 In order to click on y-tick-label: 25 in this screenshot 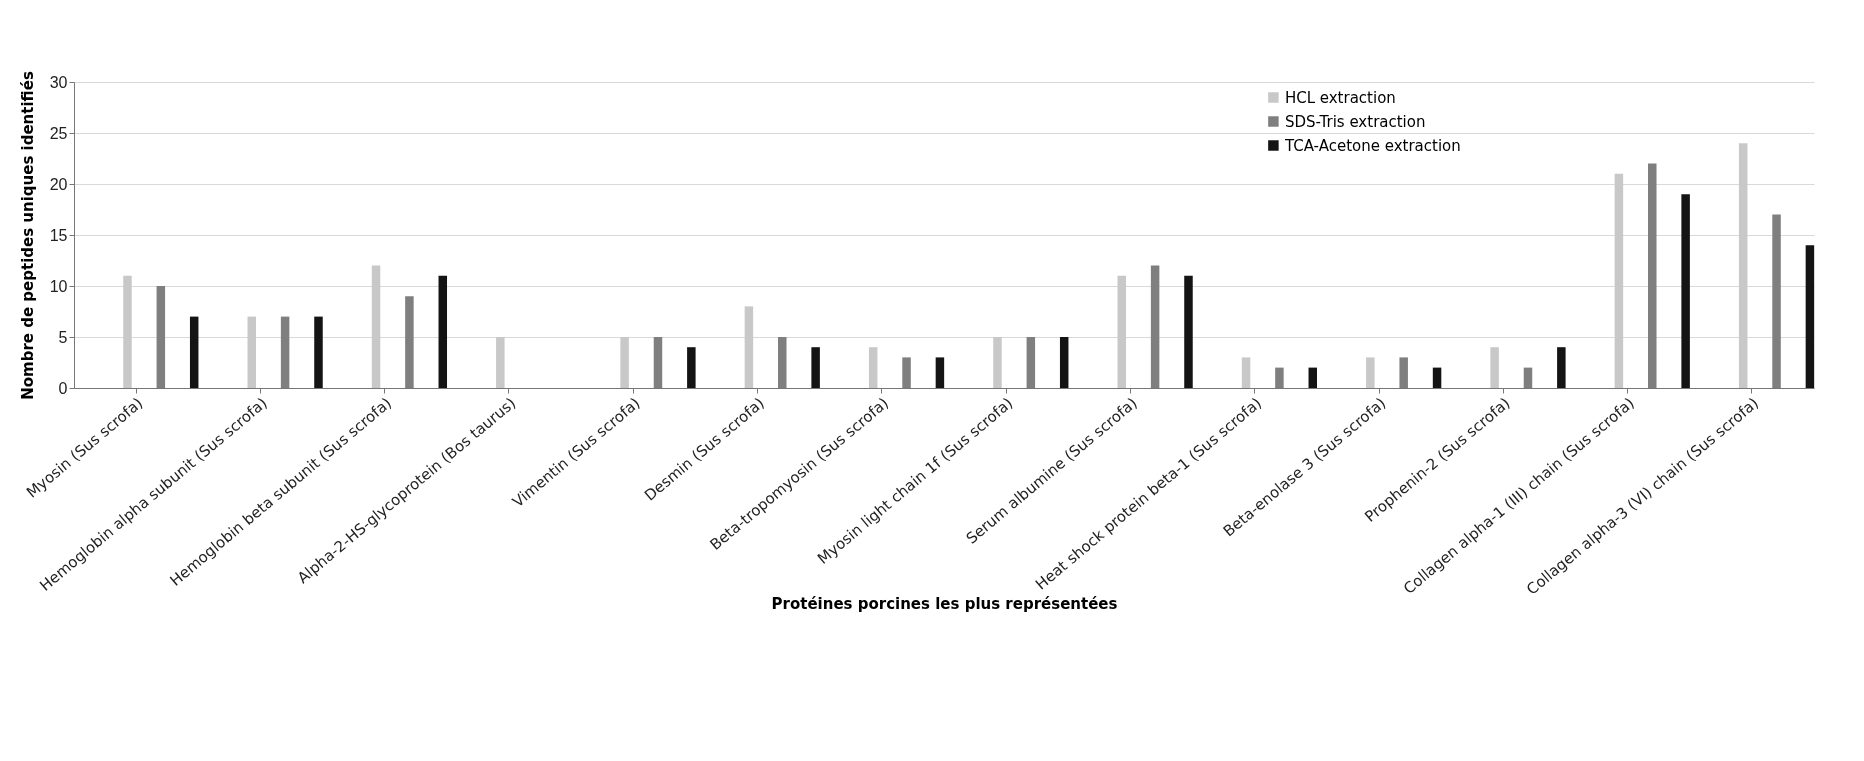, I will do `click(58, 133)`.